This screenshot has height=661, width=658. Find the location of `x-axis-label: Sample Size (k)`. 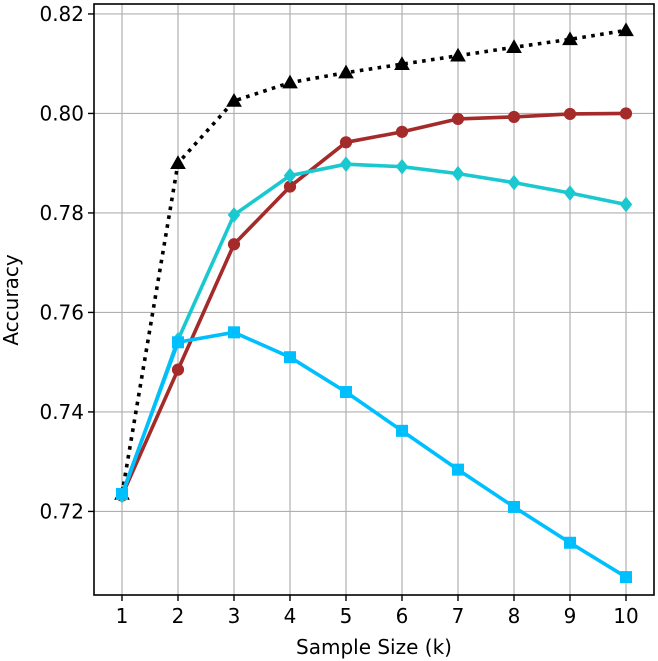

x-axis-label: Sample Size (k) is located at coordinates (374, 647).